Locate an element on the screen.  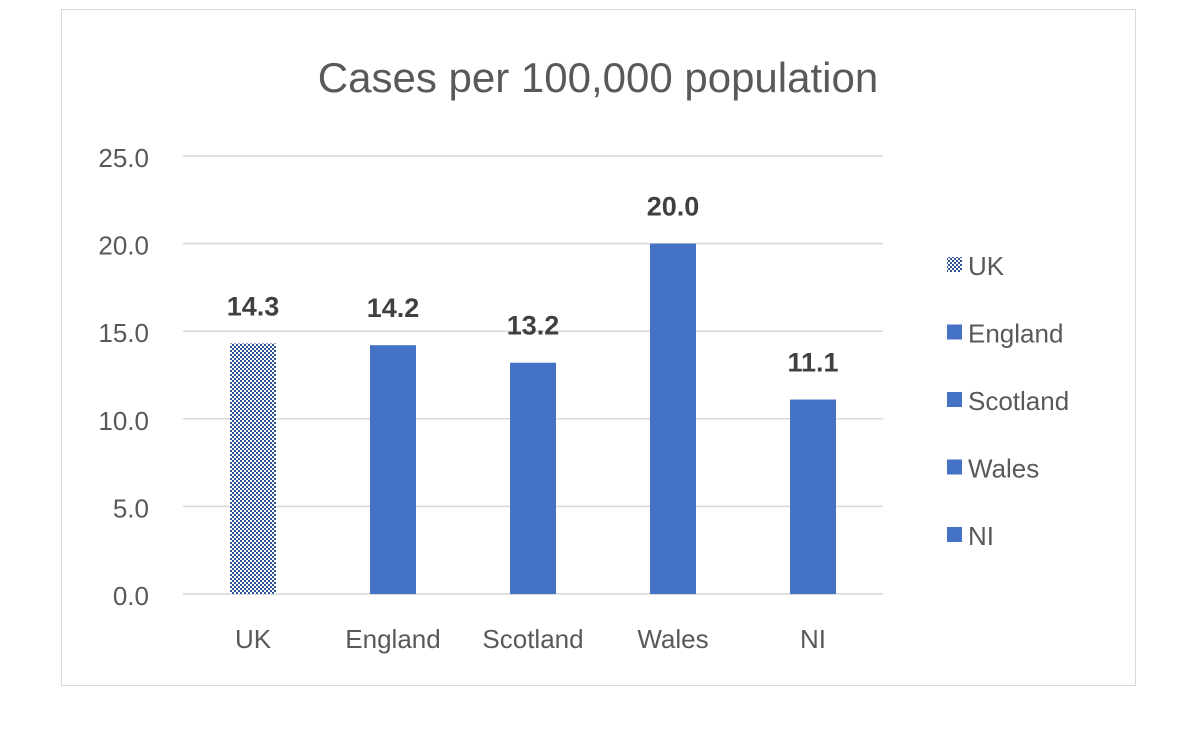
x-tick-label: UK is located at coordinates (253, 639).